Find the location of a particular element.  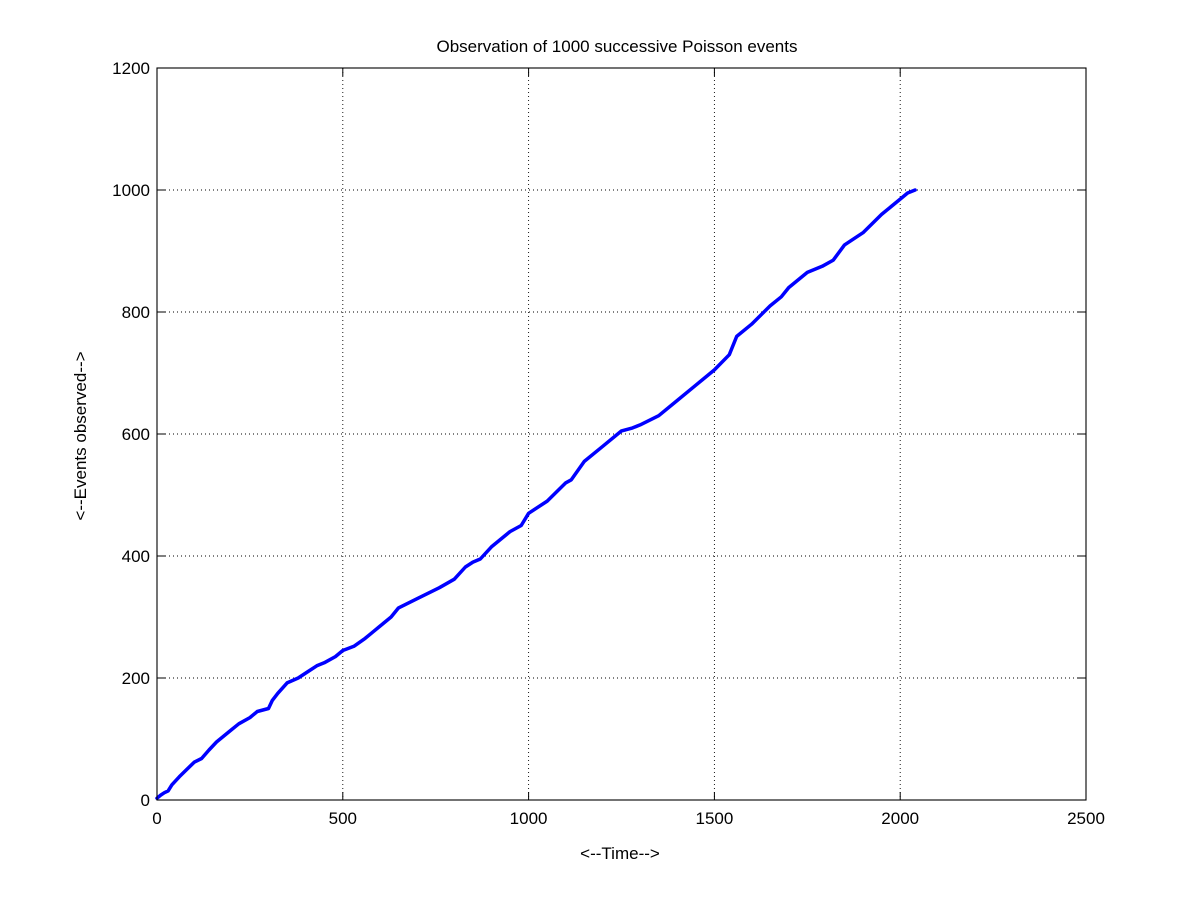

y-tick-label: 400 is located at coordinates (136, 556).